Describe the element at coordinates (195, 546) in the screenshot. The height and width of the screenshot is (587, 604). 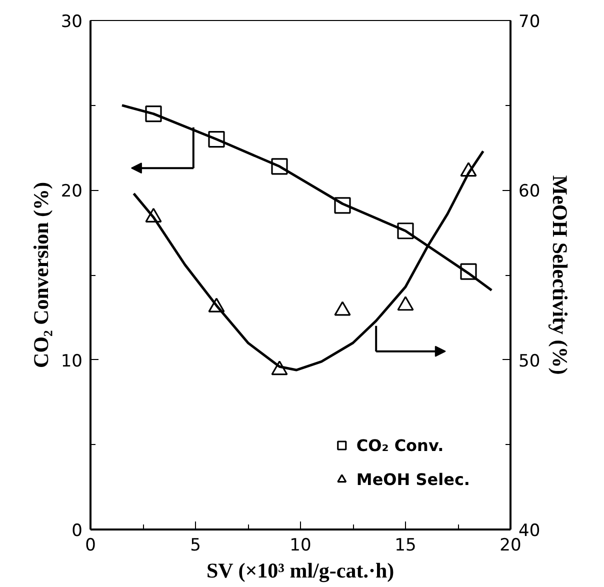
I see `x-tick-label: 5` at that location.